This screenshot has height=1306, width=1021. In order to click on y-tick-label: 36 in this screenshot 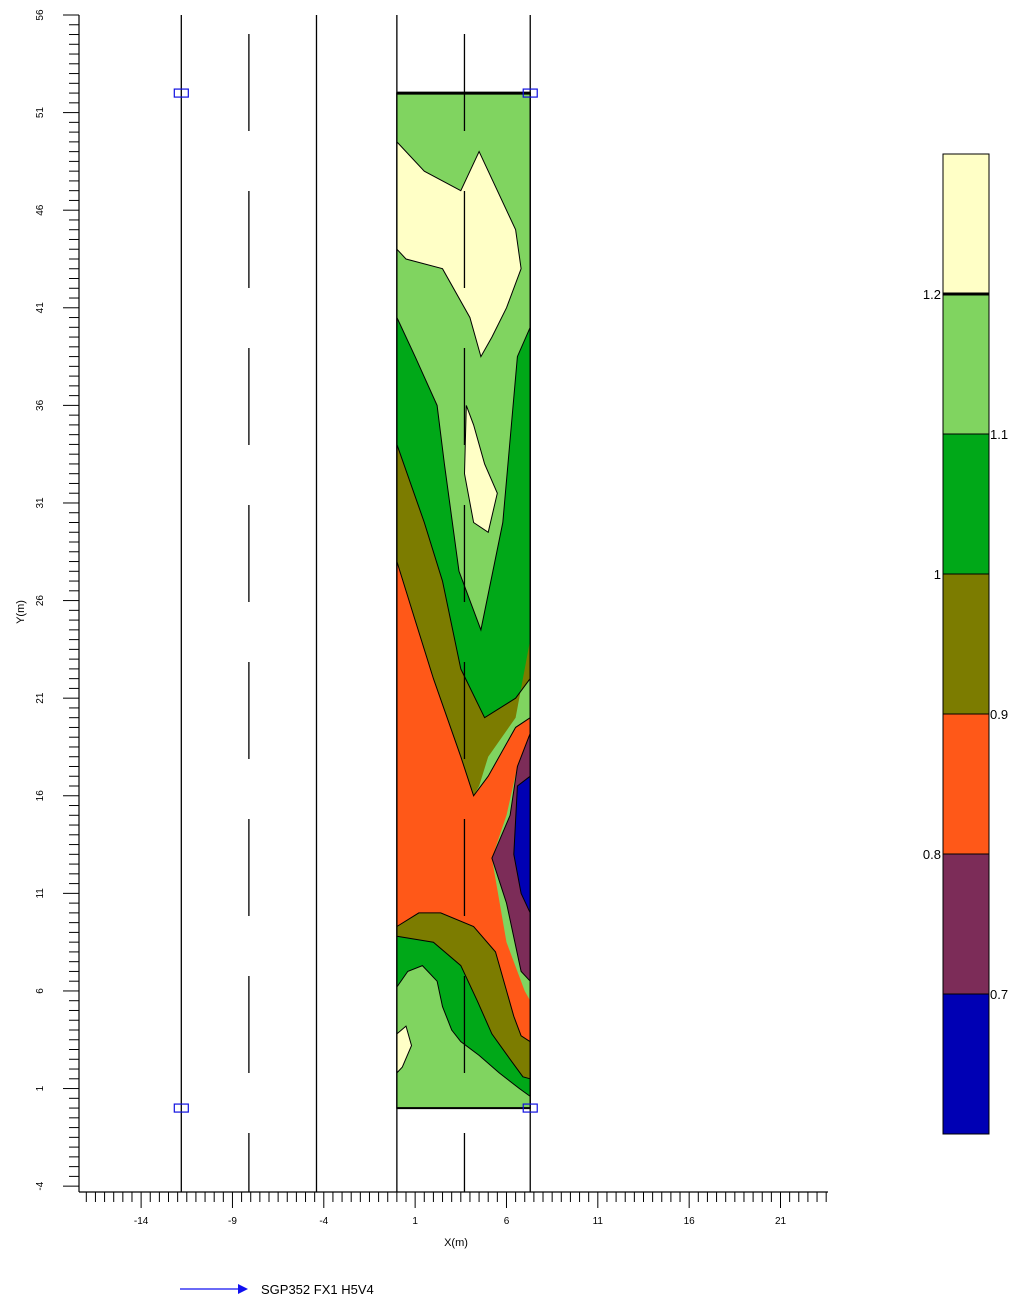, I will do `click(40, 405)`.